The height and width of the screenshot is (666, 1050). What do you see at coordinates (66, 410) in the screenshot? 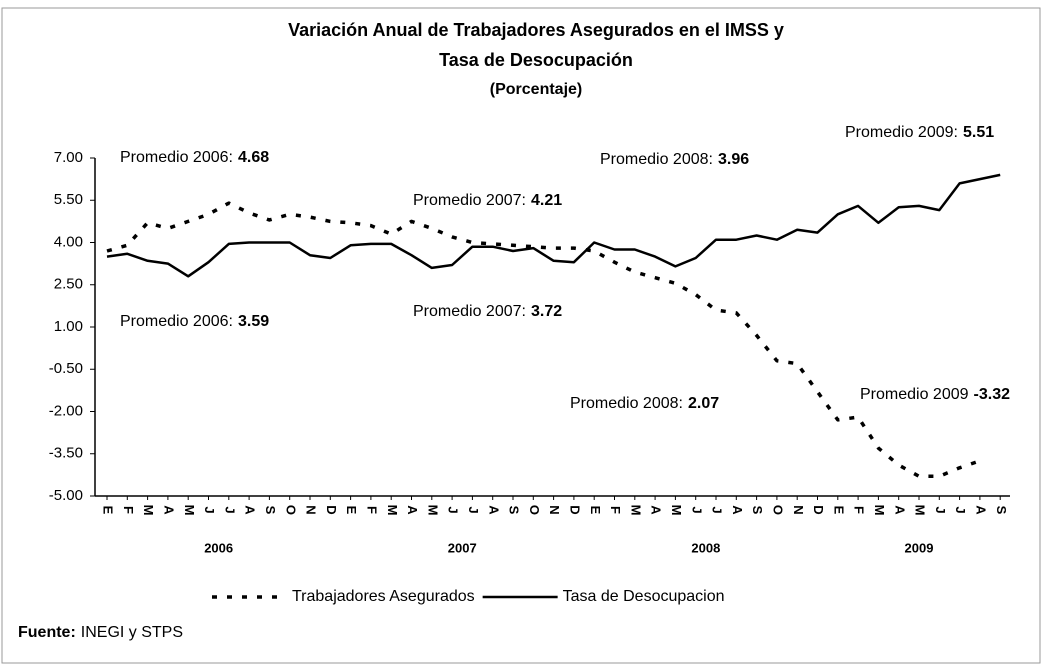
I see `y-tick-label: -2.00` at bounding box center [66, 410].